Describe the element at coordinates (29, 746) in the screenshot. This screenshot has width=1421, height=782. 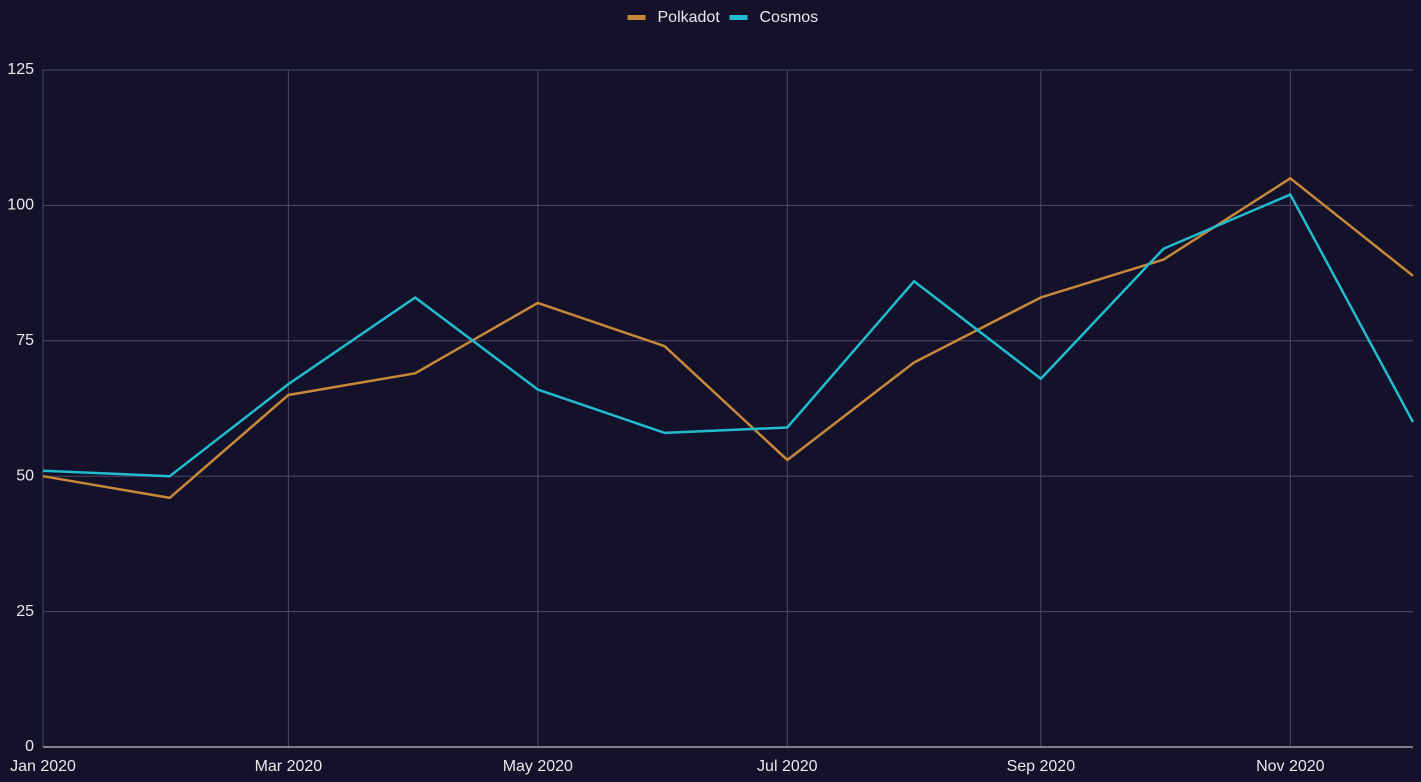
I see `y-tick-label: 0` at that location.